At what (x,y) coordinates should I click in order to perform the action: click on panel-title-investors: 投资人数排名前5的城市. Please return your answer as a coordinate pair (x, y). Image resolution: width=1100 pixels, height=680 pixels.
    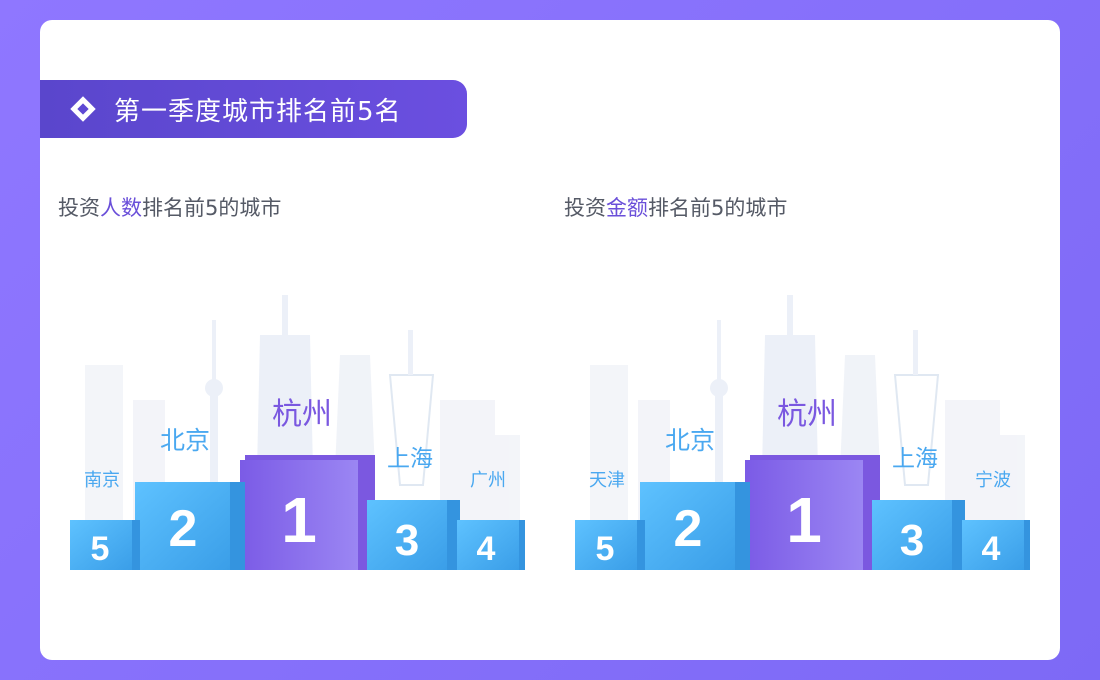
    Looking at the image, I should click on (169, 207).